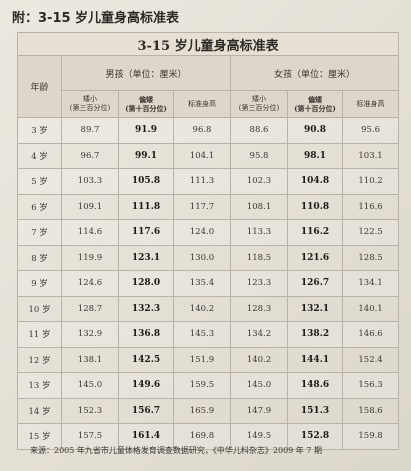 This screenshot has width=411, height=471. Describe the element at coordinates (146, 283) in the screenshot. I see `boys-low-cell: 128.0` at that location.